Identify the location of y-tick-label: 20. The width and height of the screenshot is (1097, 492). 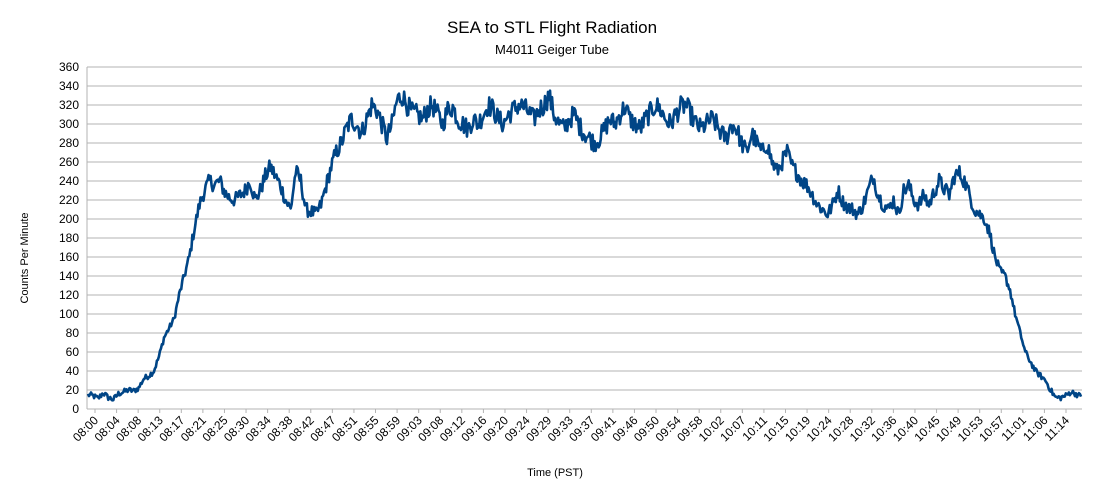
(73, 390).